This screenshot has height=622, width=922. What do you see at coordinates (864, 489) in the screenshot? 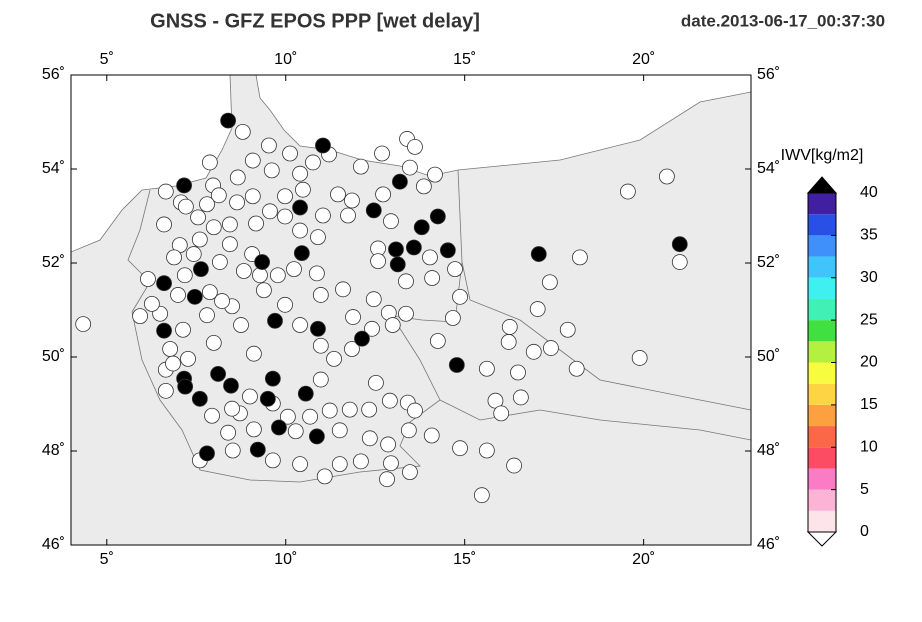
I see `colorbar-tick-label: 5` at bounding box center [864, 489].